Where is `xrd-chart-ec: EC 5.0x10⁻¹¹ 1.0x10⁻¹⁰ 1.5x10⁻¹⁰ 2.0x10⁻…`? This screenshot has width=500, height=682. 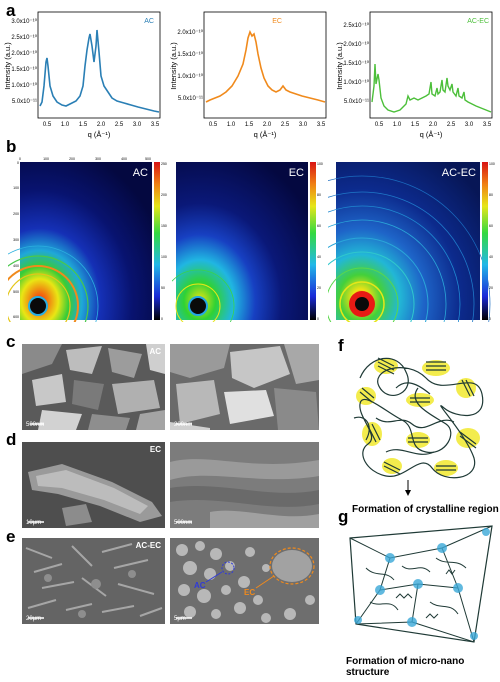 xrd-chart-ec: EC 5.0x10⁻¹¹ 1.0x10⁻¹⁰ 1.5x10⁻¹⁰ 2.0x10⁻… is located at coordinates (250, 75).